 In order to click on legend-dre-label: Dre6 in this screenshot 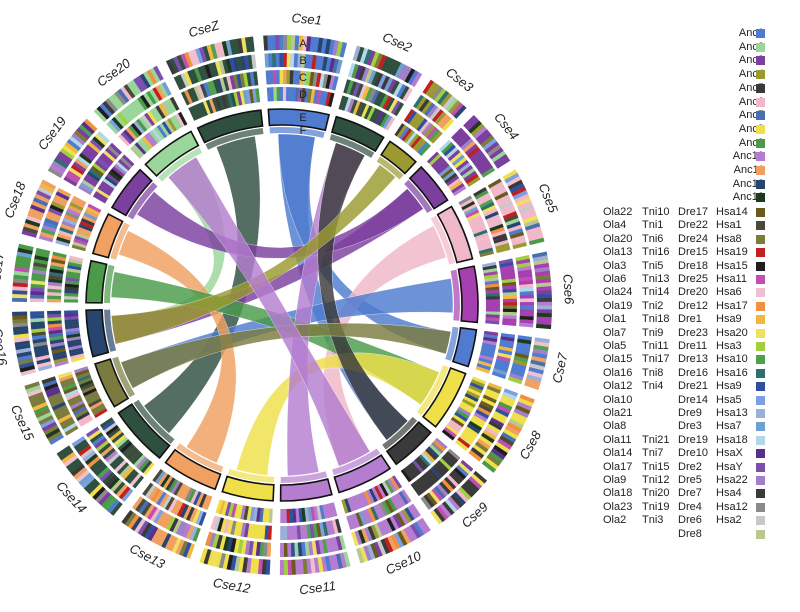, I will do `click(690, 520)`.